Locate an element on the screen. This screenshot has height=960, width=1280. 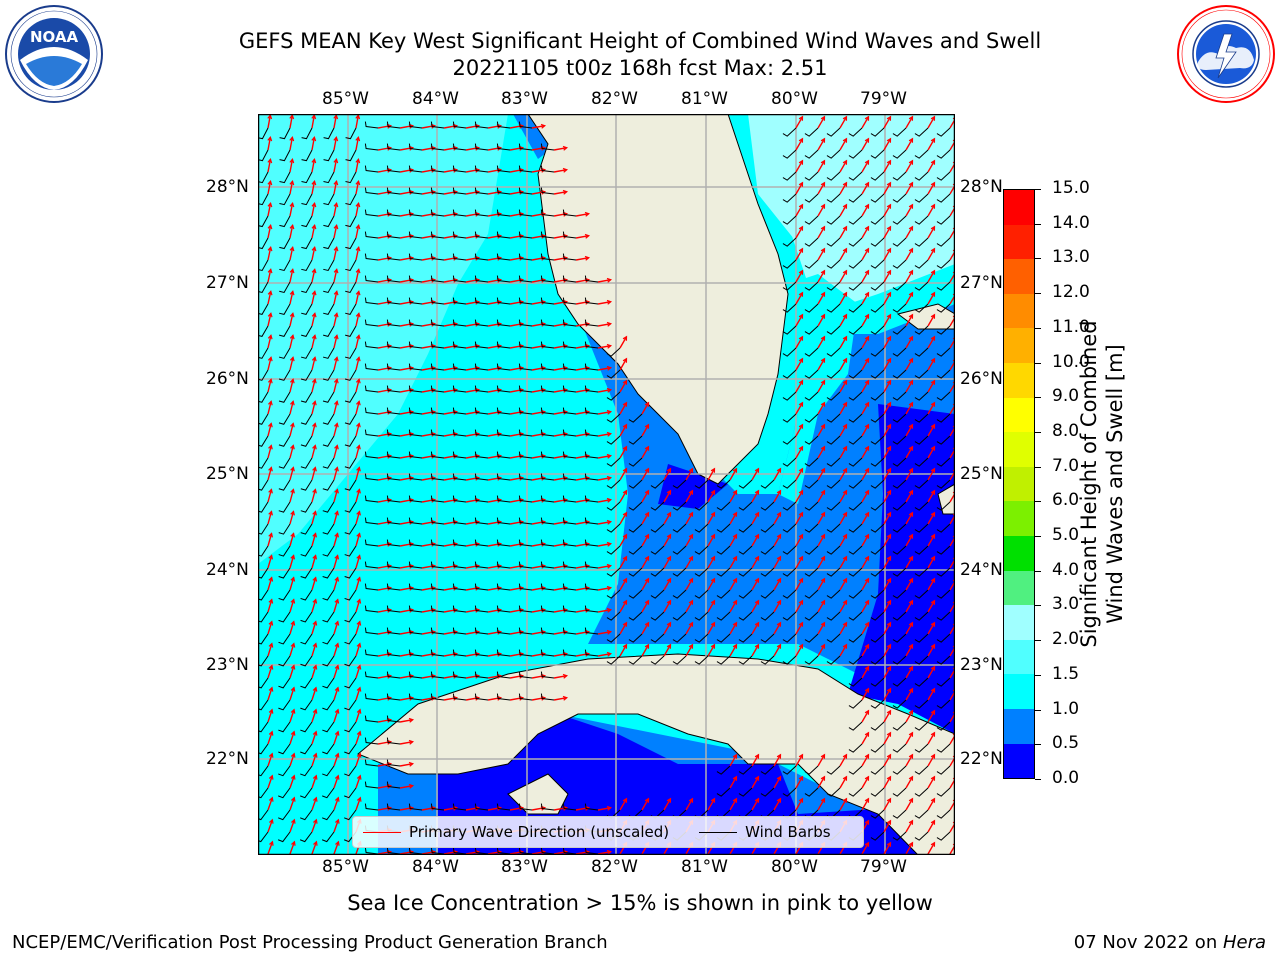
colorbar-tick-label: 9.0 is located at coordinates (1066, 396).